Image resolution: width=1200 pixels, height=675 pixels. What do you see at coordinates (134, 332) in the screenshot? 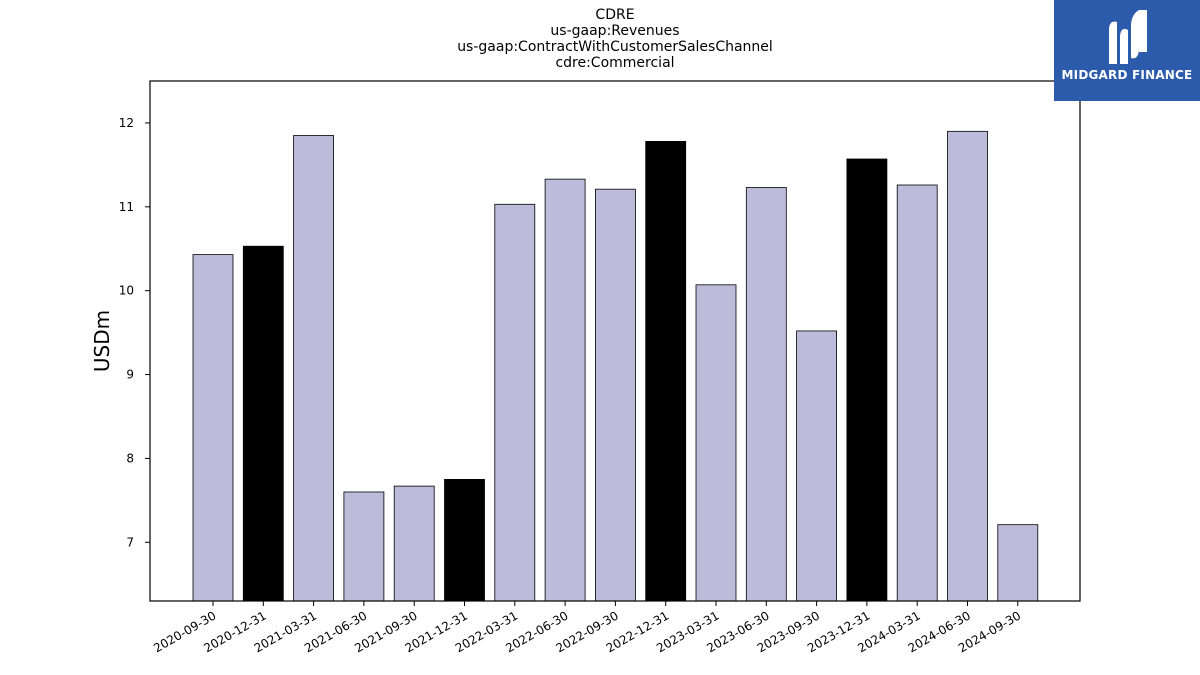
I see `y-axis: 7 8 9 10 11 12` at bounding box center [134, 332].